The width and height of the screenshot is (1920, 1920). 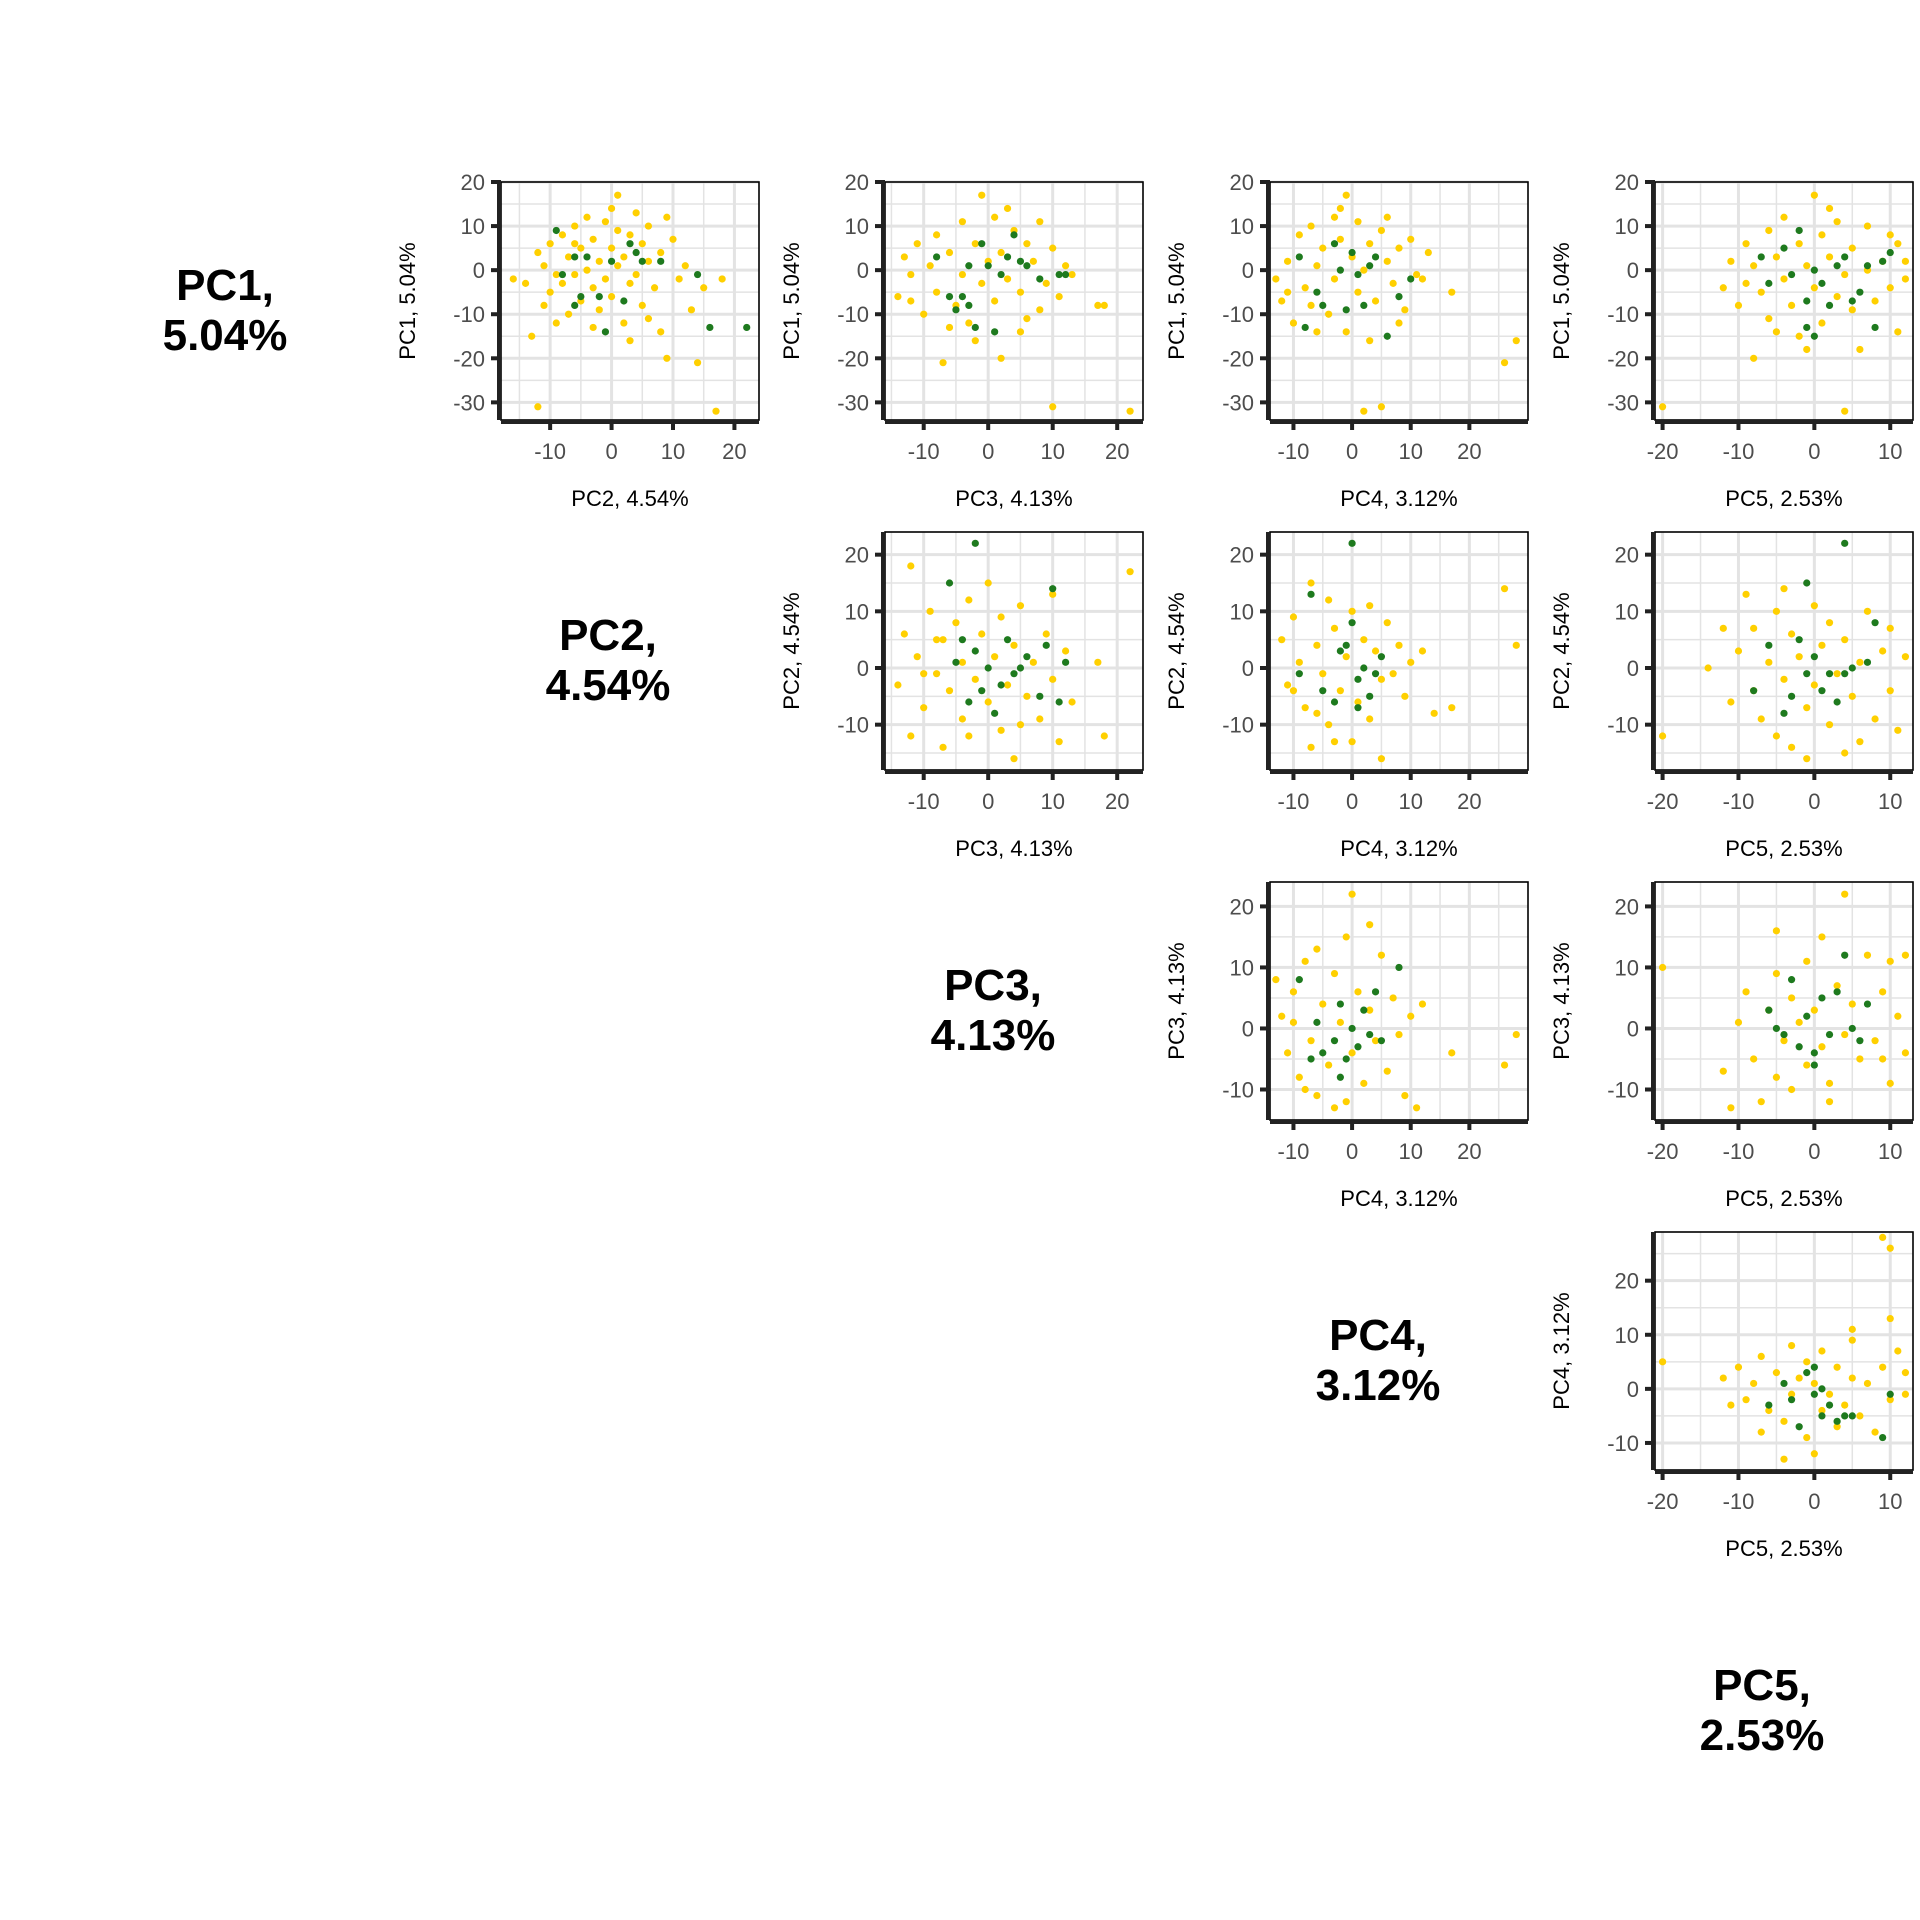 What do you see at coordinates (1294, 1151) in the screenshot?
I see `x-tick-label: -10` at bounding box center [1294, 1151].